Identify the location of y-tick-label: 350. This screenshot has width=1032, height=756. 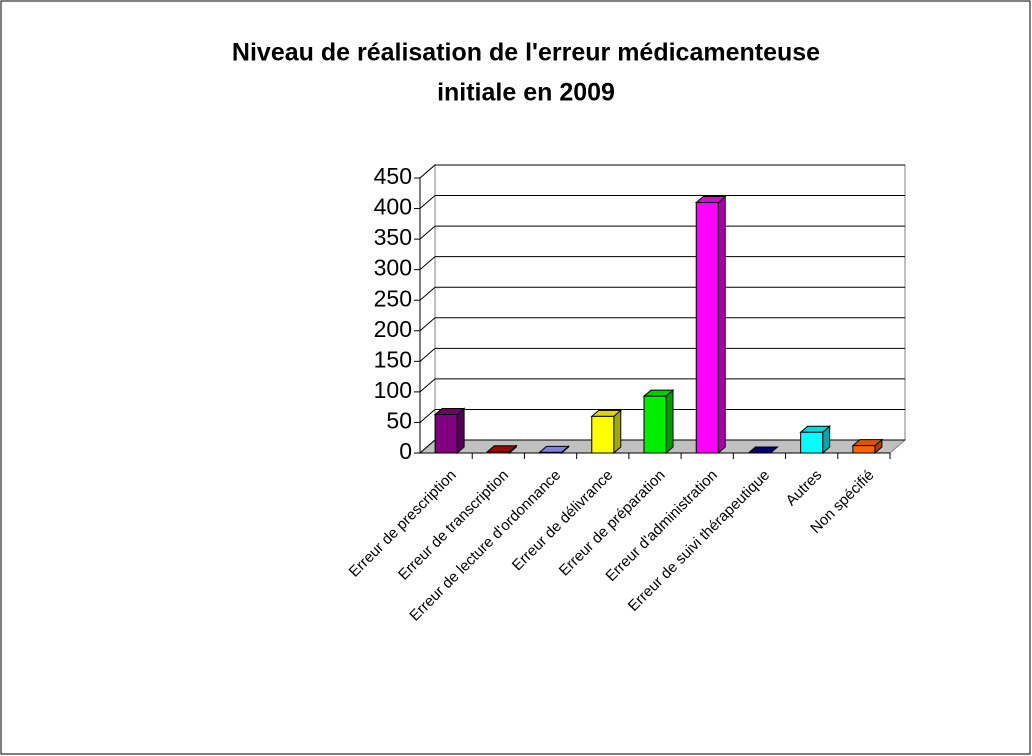
(393, 237).